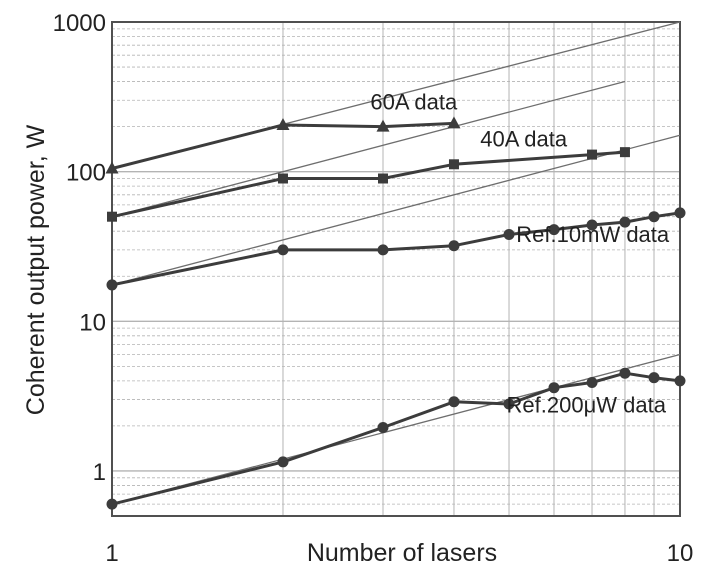 The image size is (721, 570). Describe the element at coordinates (680, 553) in the screenshot. I see `x-tick-label: 10` at that location.